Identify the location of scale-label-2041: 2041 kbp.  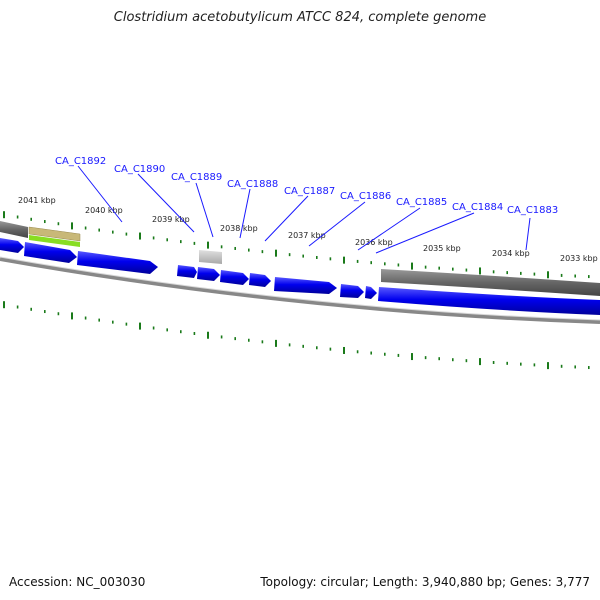
(37, 200).